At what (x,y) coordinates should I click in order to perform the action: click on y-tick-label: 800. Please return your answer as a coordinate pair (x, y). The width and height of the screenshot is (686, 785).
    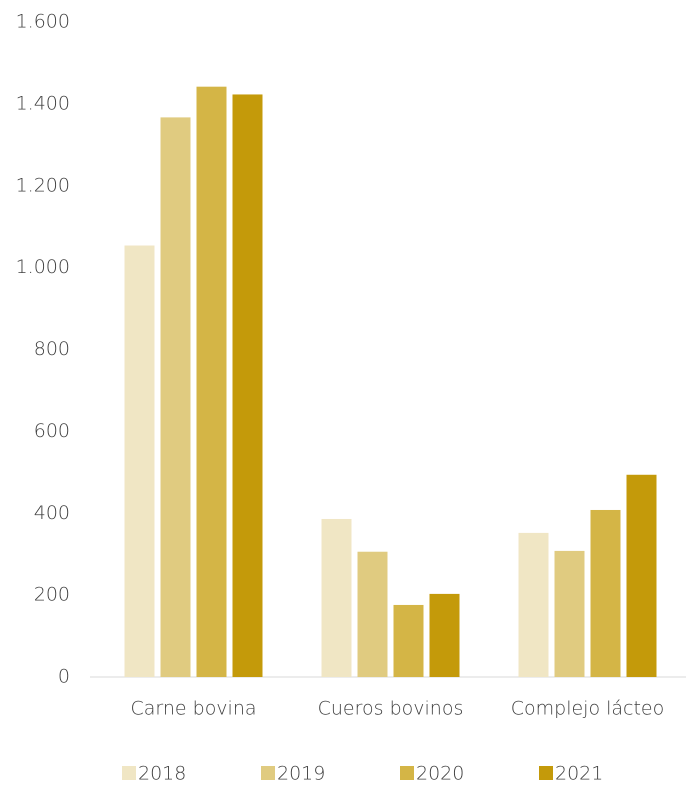
    Looking at the image, I should click on (52, 349).